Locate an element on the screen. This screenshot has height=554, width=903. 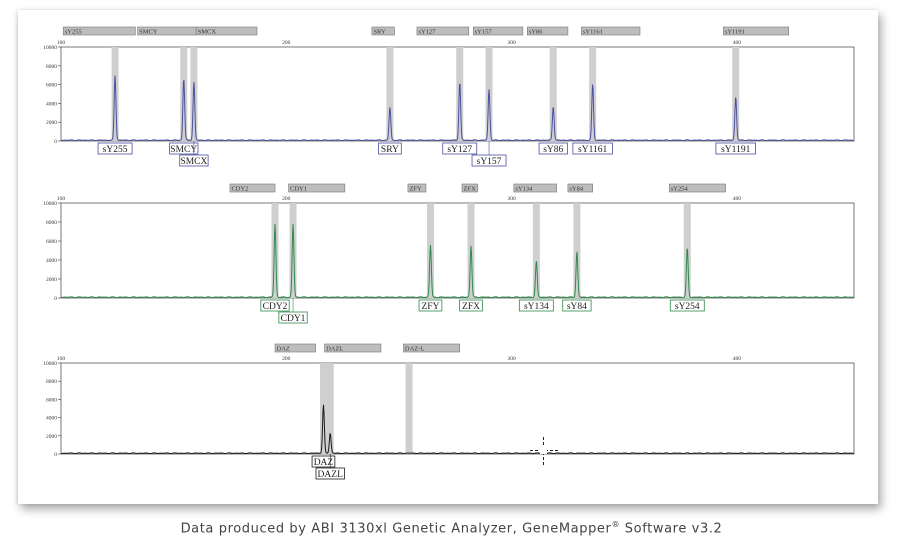
bin-label: SRY is located at coordinates (379, 32).